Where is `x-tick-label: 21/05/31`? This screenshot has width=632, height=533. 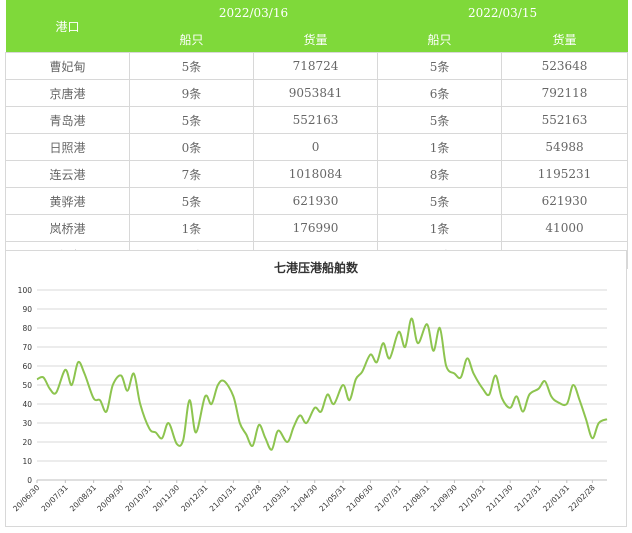 x-tick-label: 21/05/31 is located at coordinates (332, 498).